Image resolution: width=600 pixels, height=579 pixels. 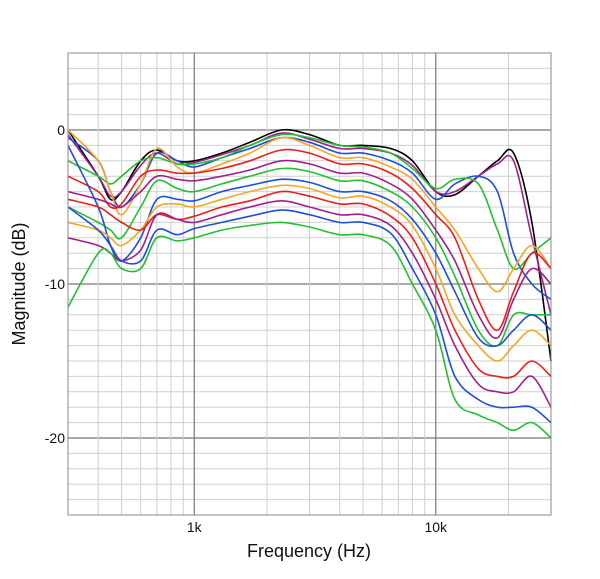 What do you see at coordinates (195, 527) in the screenshot?
I see `x-tick-label: 1k` at bounding box center [195, 527].